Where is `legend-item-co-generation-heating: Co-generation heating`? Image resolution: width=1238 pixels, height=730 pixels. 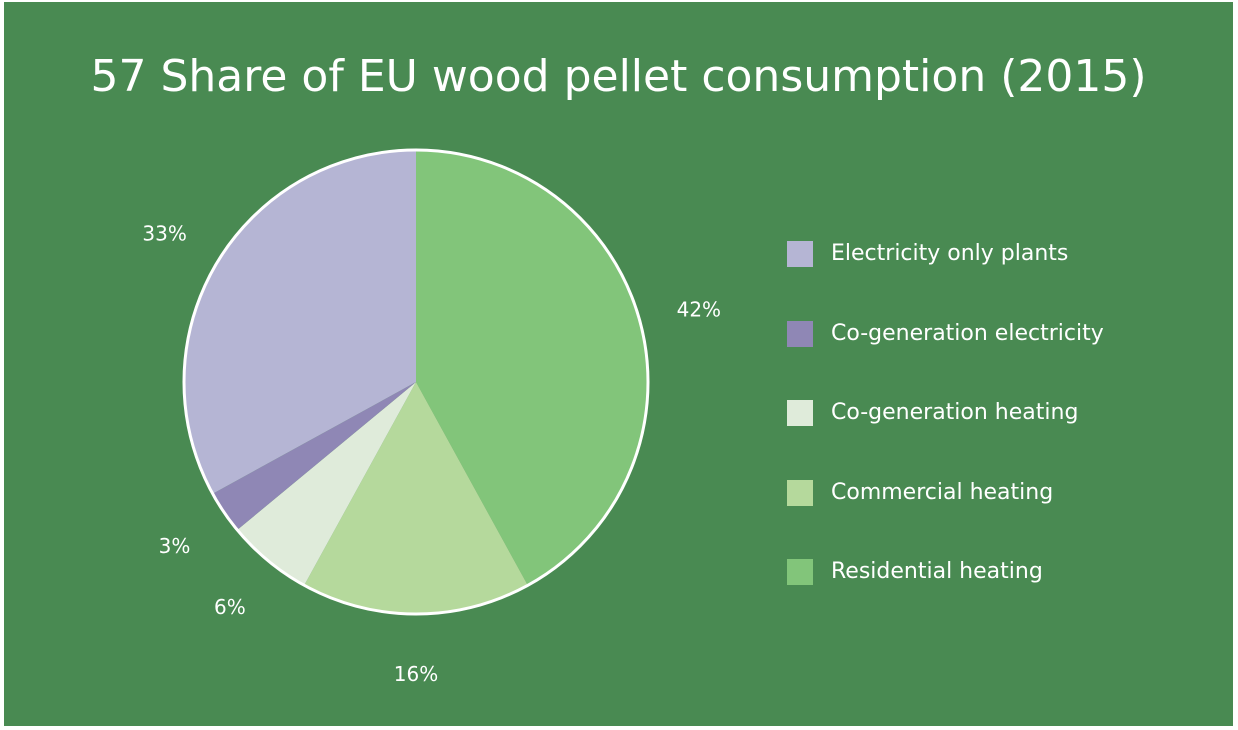 legend-item-co-generation-heating: Co-generation heating is located at coordinates (997, 416).